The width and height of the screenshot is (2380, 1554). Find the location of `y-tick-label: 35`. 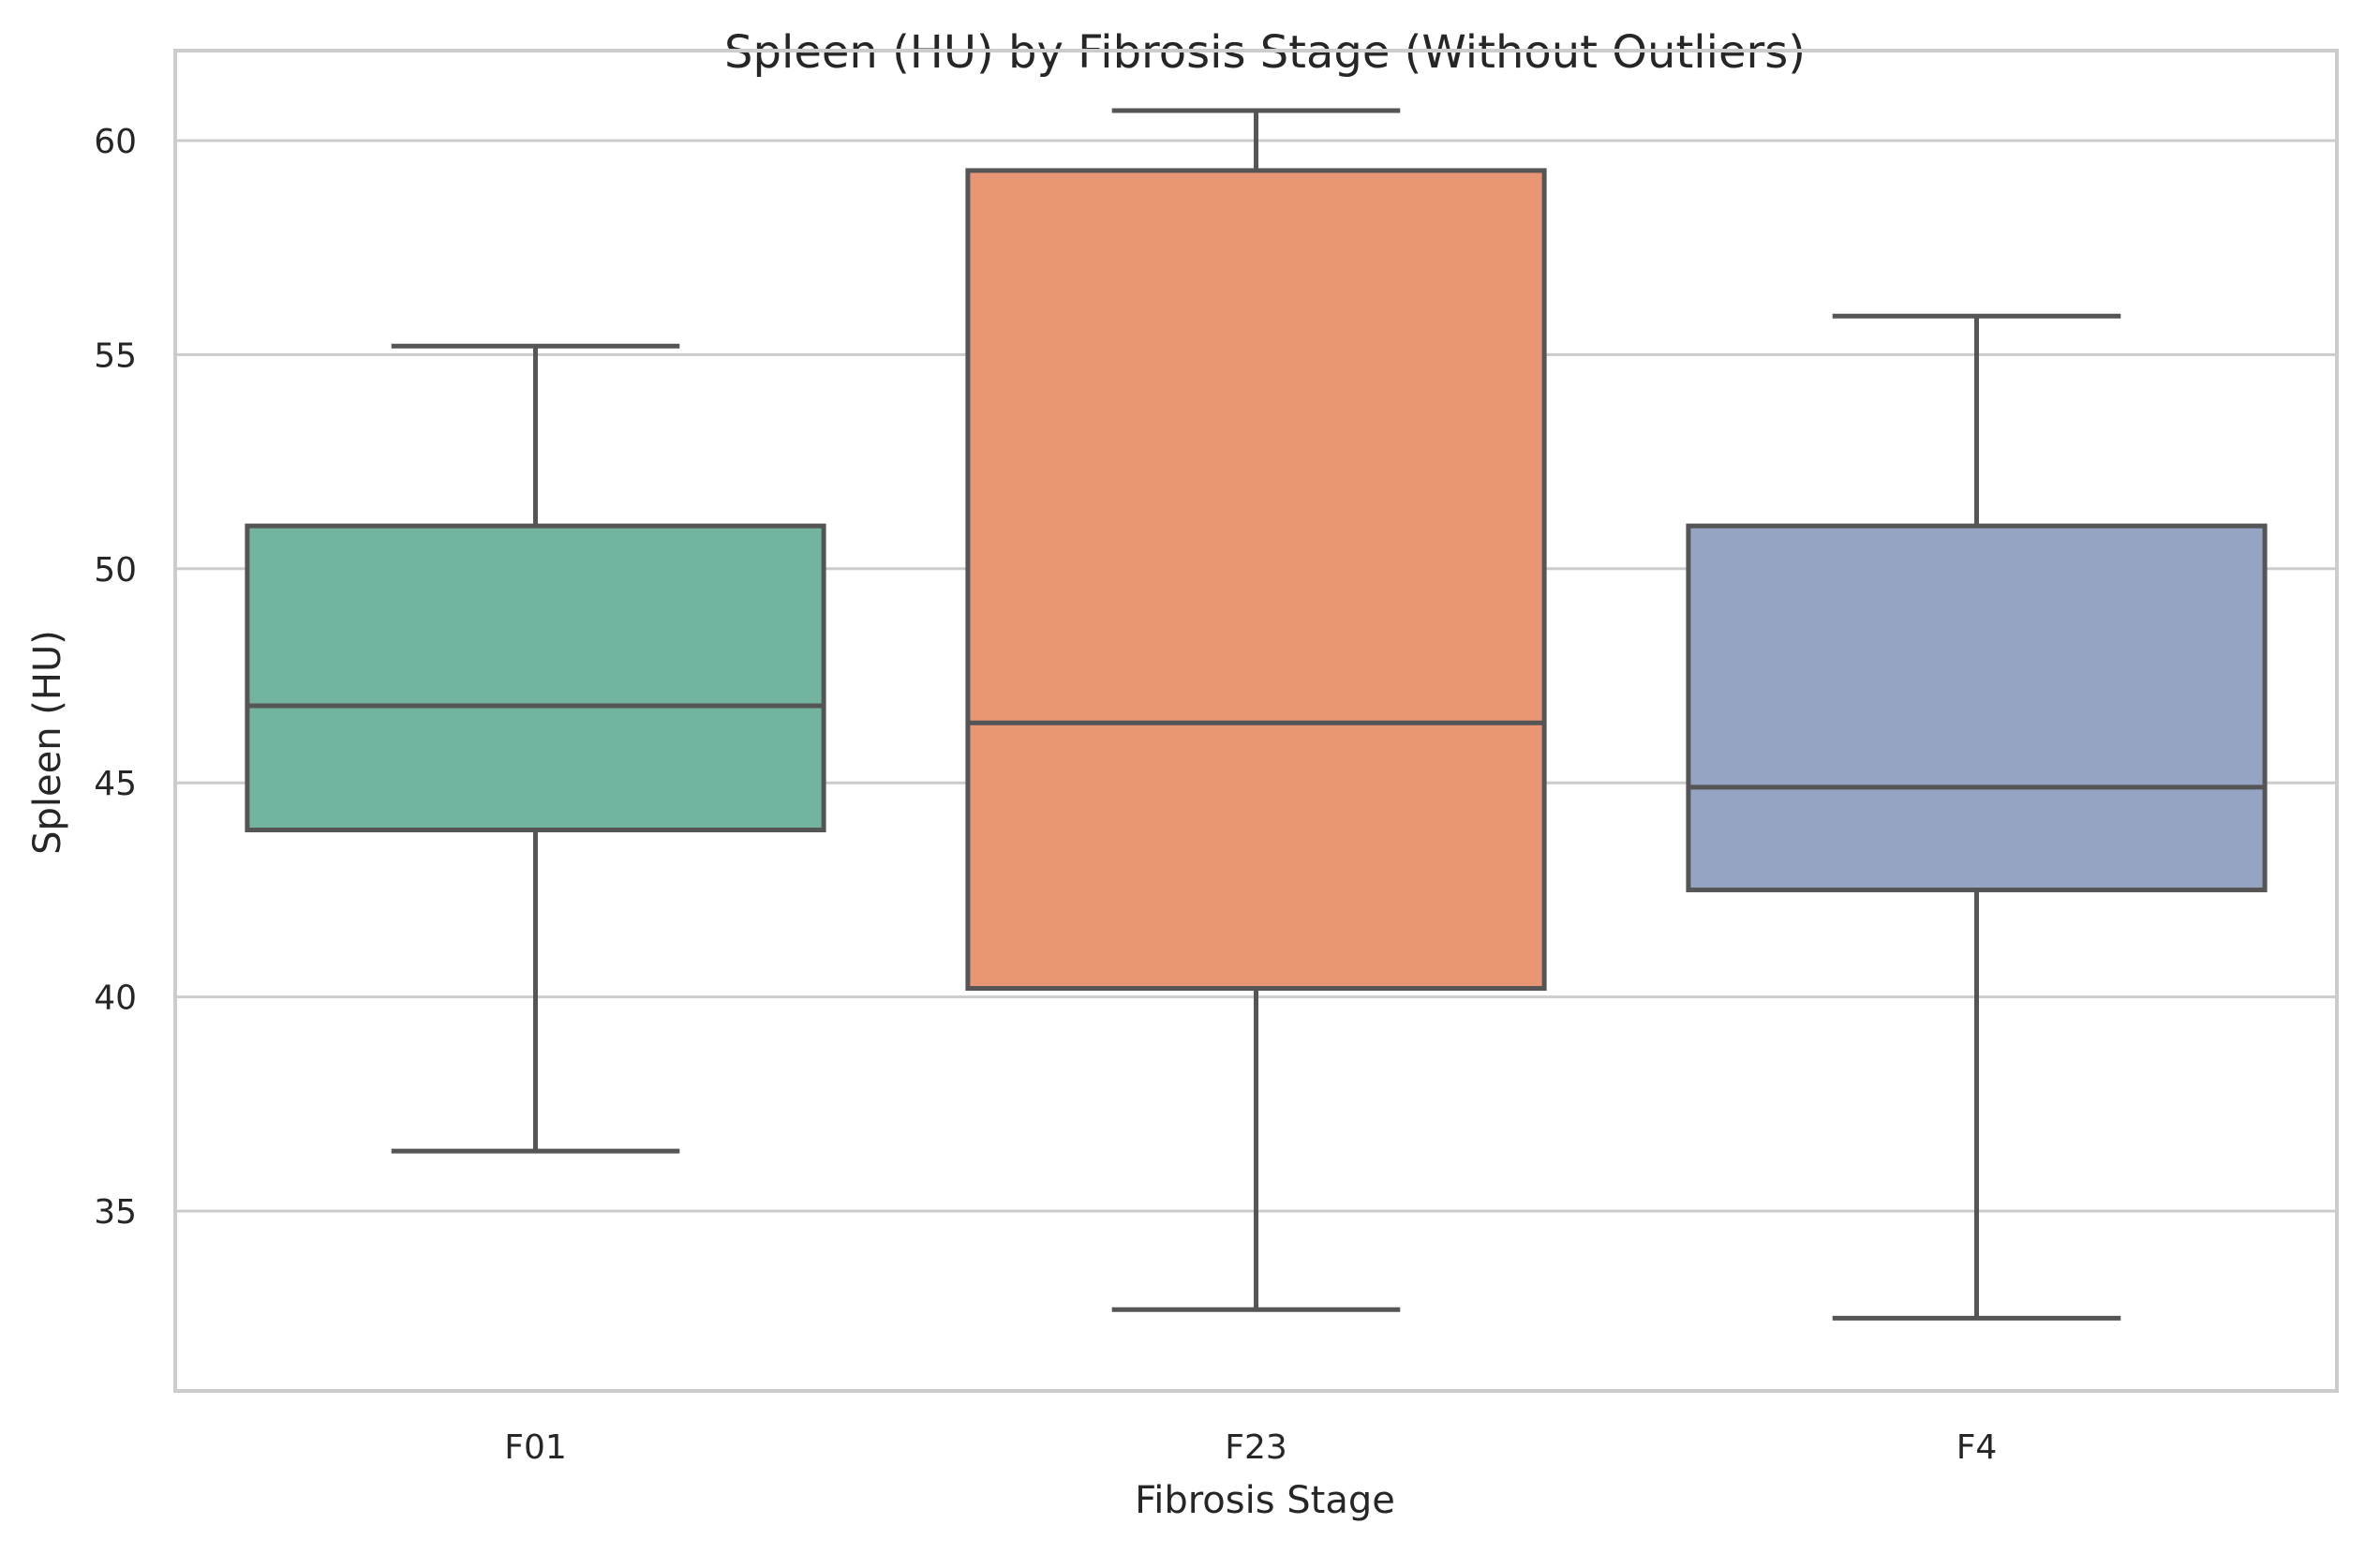

y-tick-label: 35 is located at coordinates (115, 1212).